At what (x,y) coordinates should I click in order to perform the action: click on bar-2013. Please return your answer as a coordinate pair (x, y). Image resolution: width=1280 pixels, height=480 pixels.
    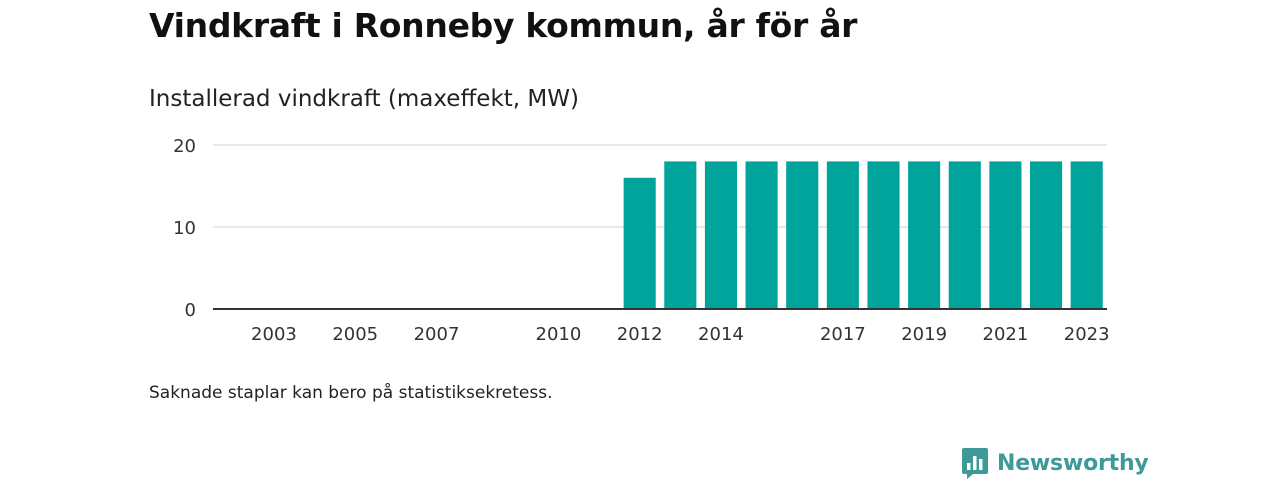
    Looking at the image, I should click on (680, 235).